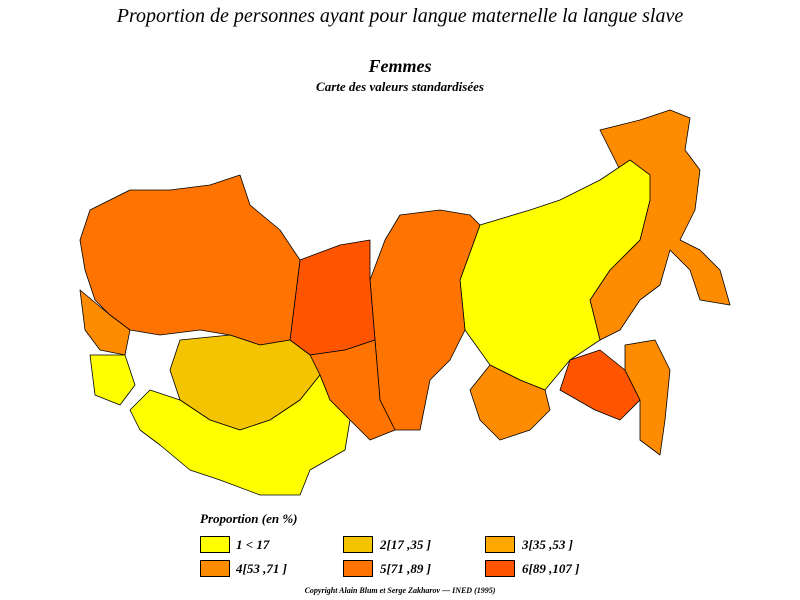 Image resolution: width=800 pixels, height=600 pixels. Describe the element at coordinates (253, 544) in the screenshot. I see `legend-label: 1 < 17` at that location.